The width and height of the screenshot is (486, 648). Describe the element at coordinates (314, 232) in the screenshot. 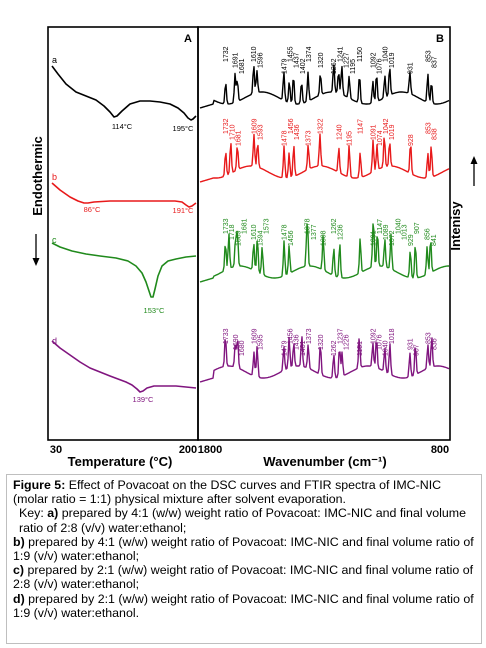

I see `ftir-peak-label: 1377` at that location.